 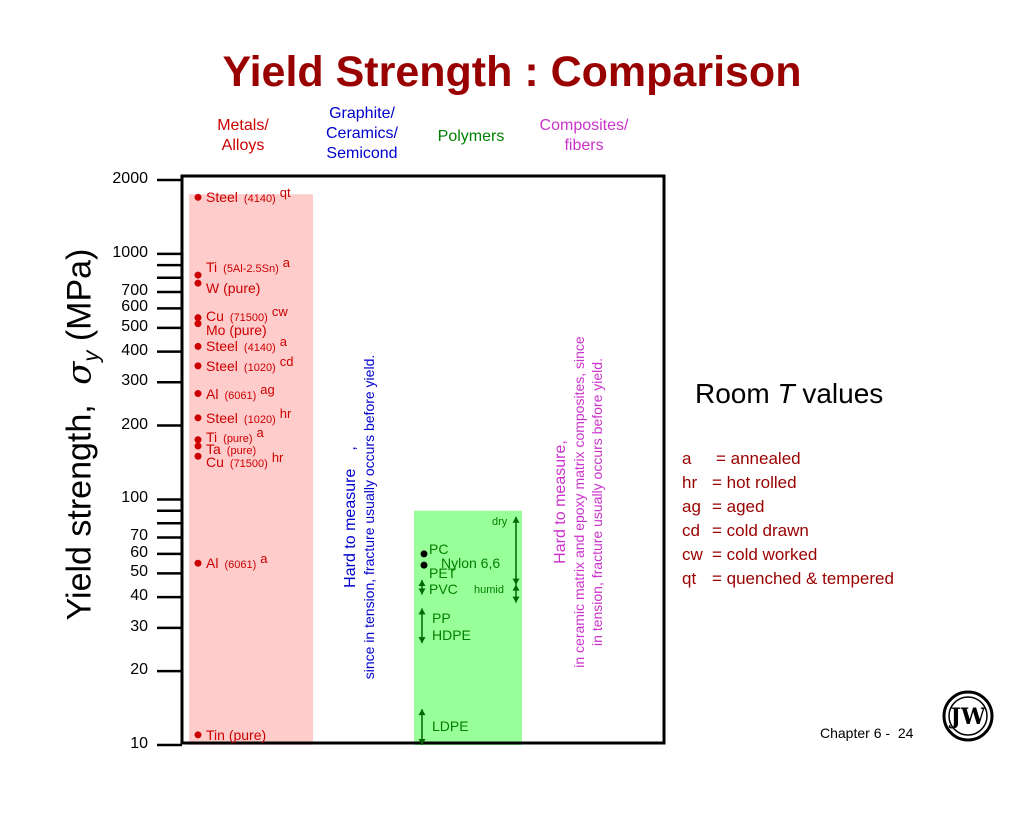 What do you see at coordinates (516, 593) in the screenshot?
I see `humid-range-arrow` at bounding box center [516, 593].